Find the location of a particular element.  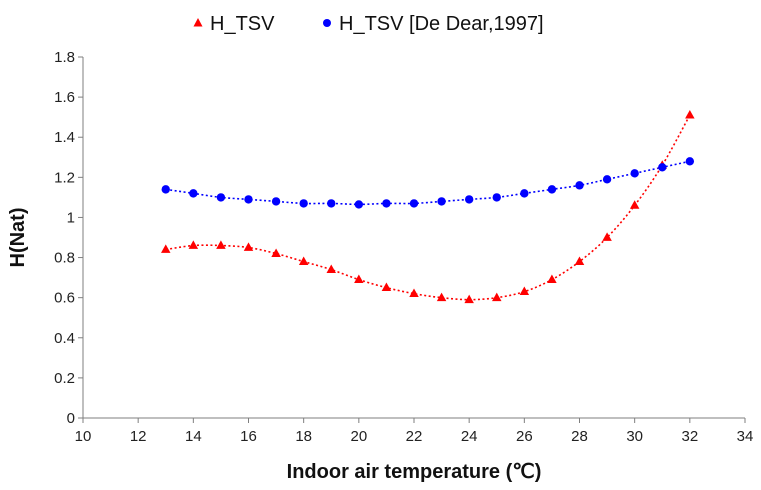

y-tick-label: 1.2 is located at coordinates (64, 177).